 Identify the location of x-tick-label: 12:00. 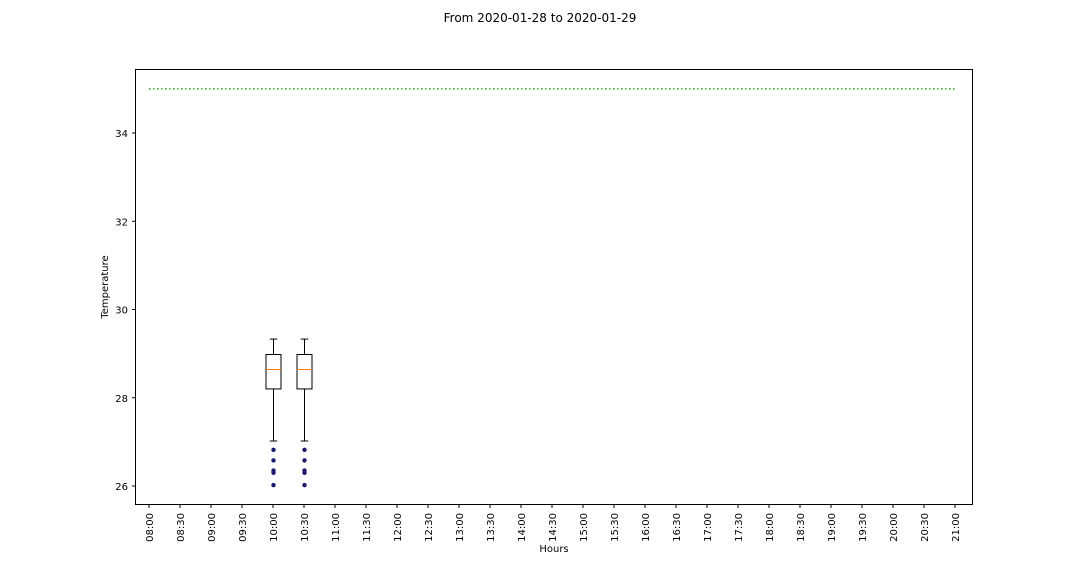
(398, 527).